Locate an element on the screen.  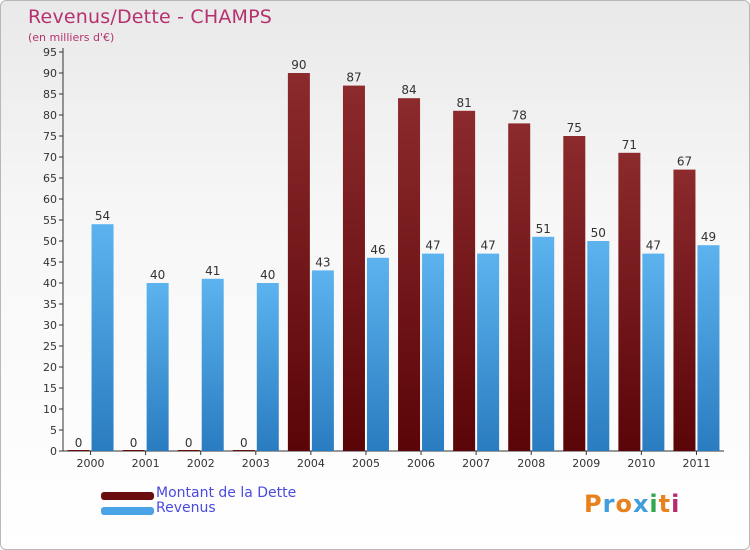
y-tick-label: 50 is located at coordinates (50, 241).